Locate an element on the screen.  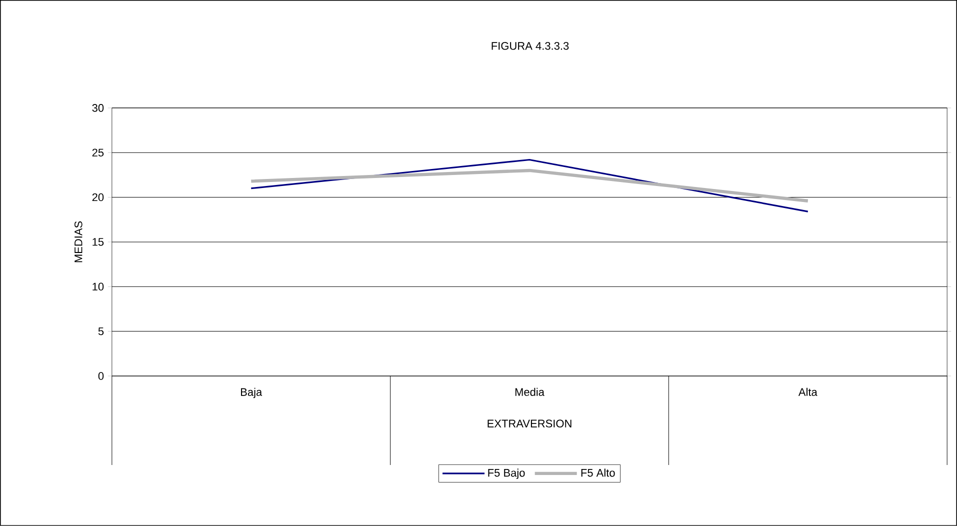
y-tick-label: 30 is located at coordinates (98, 108).